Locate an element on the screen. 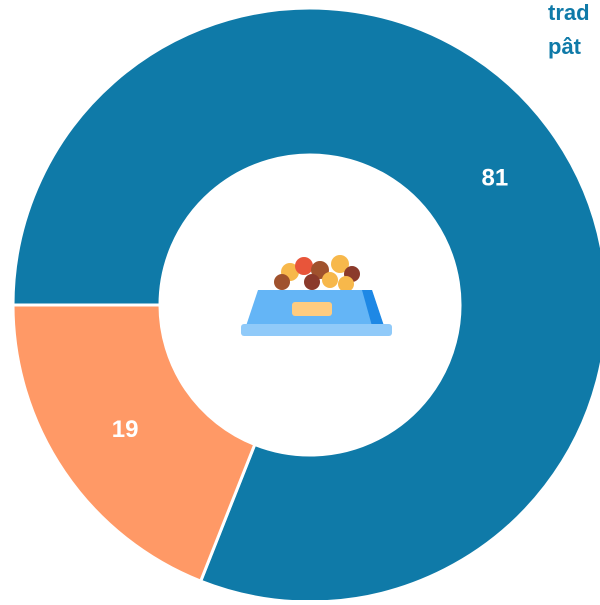 The width and height of the screenshot is (600, 605). annotation: pât is located at coordinates (565, 46).